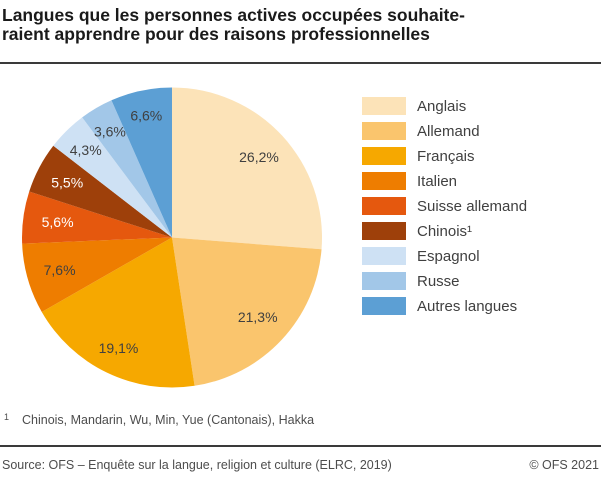 The image size is (601, 478). Describe the element at coordinates (259, 157) in the screenshot. I see `pie-label-anglais: 26,2%` at that location.